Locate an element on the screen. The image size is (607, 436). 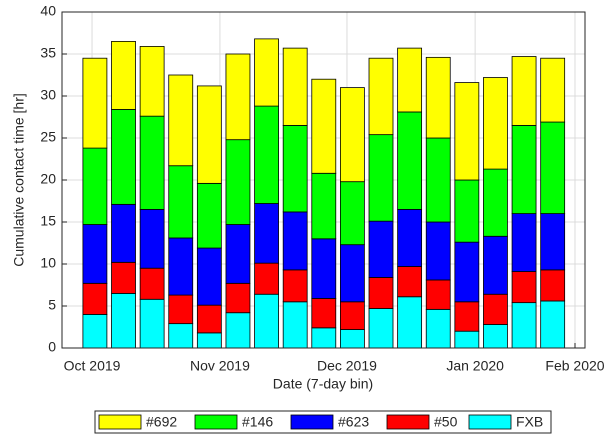
y-tick-label: 25 is located at coordinates (48, 137).